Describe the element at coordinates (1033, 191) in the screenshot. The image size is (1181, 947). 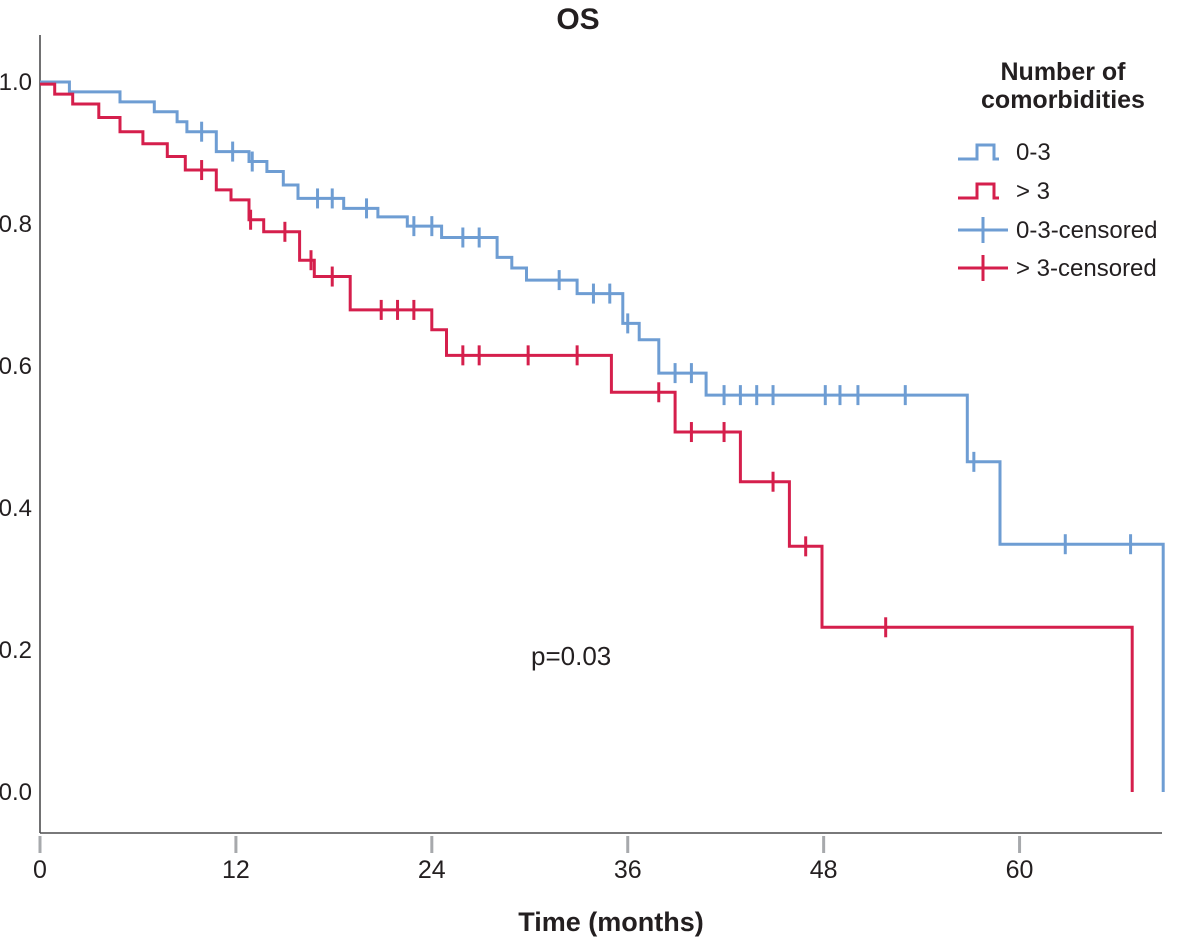
I see `legend-label: > 3` at that location.